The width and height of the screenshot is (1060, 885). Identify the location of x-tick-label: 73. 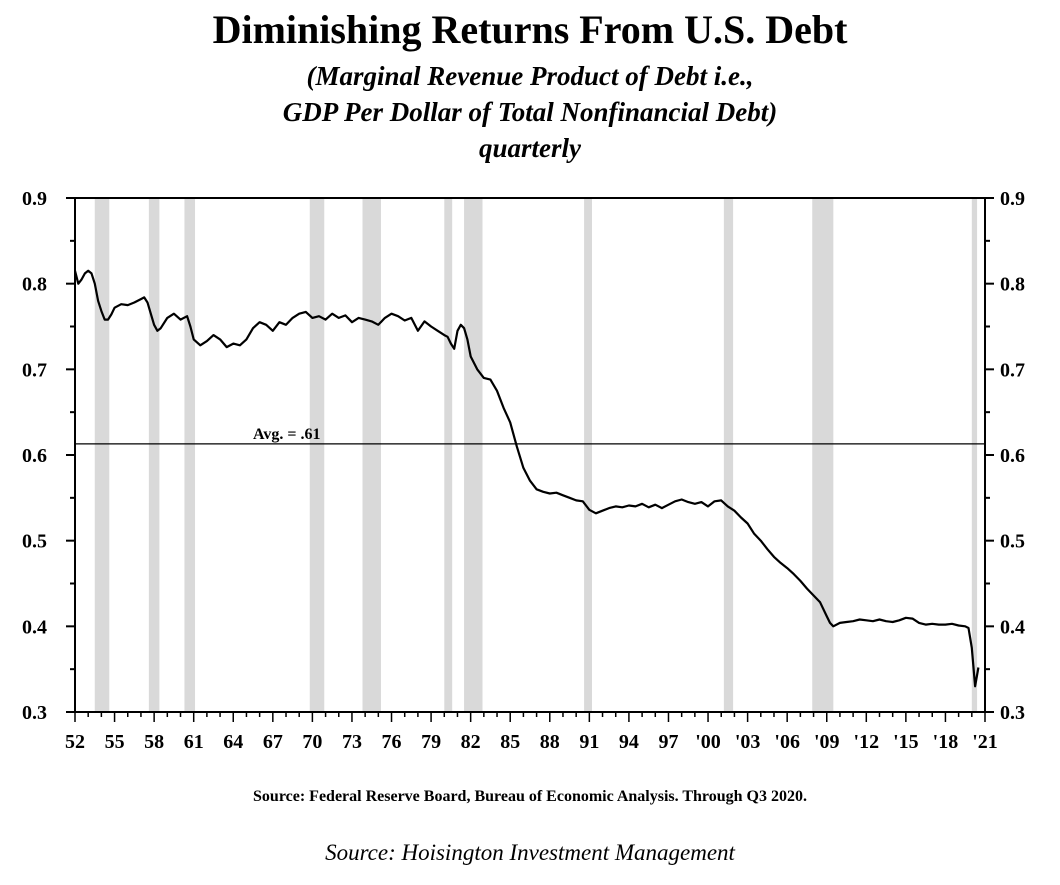
(352, 742).